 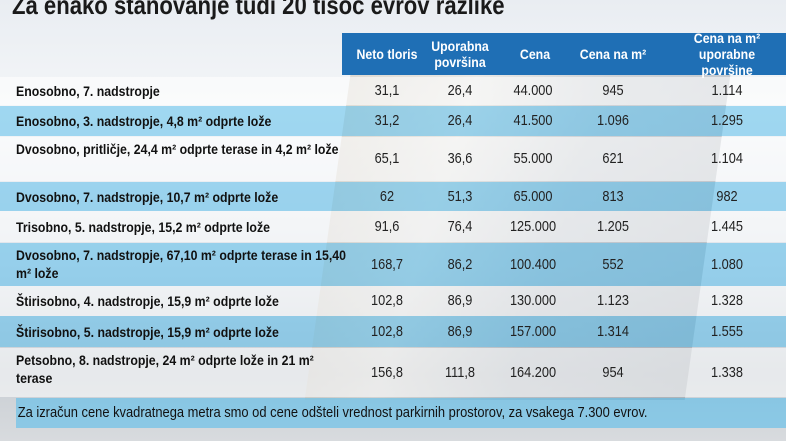 What do you see at coordinates (727, 331) in the screenshot?
I see `cell-value: 1.555` at bounding box center [727, 331].